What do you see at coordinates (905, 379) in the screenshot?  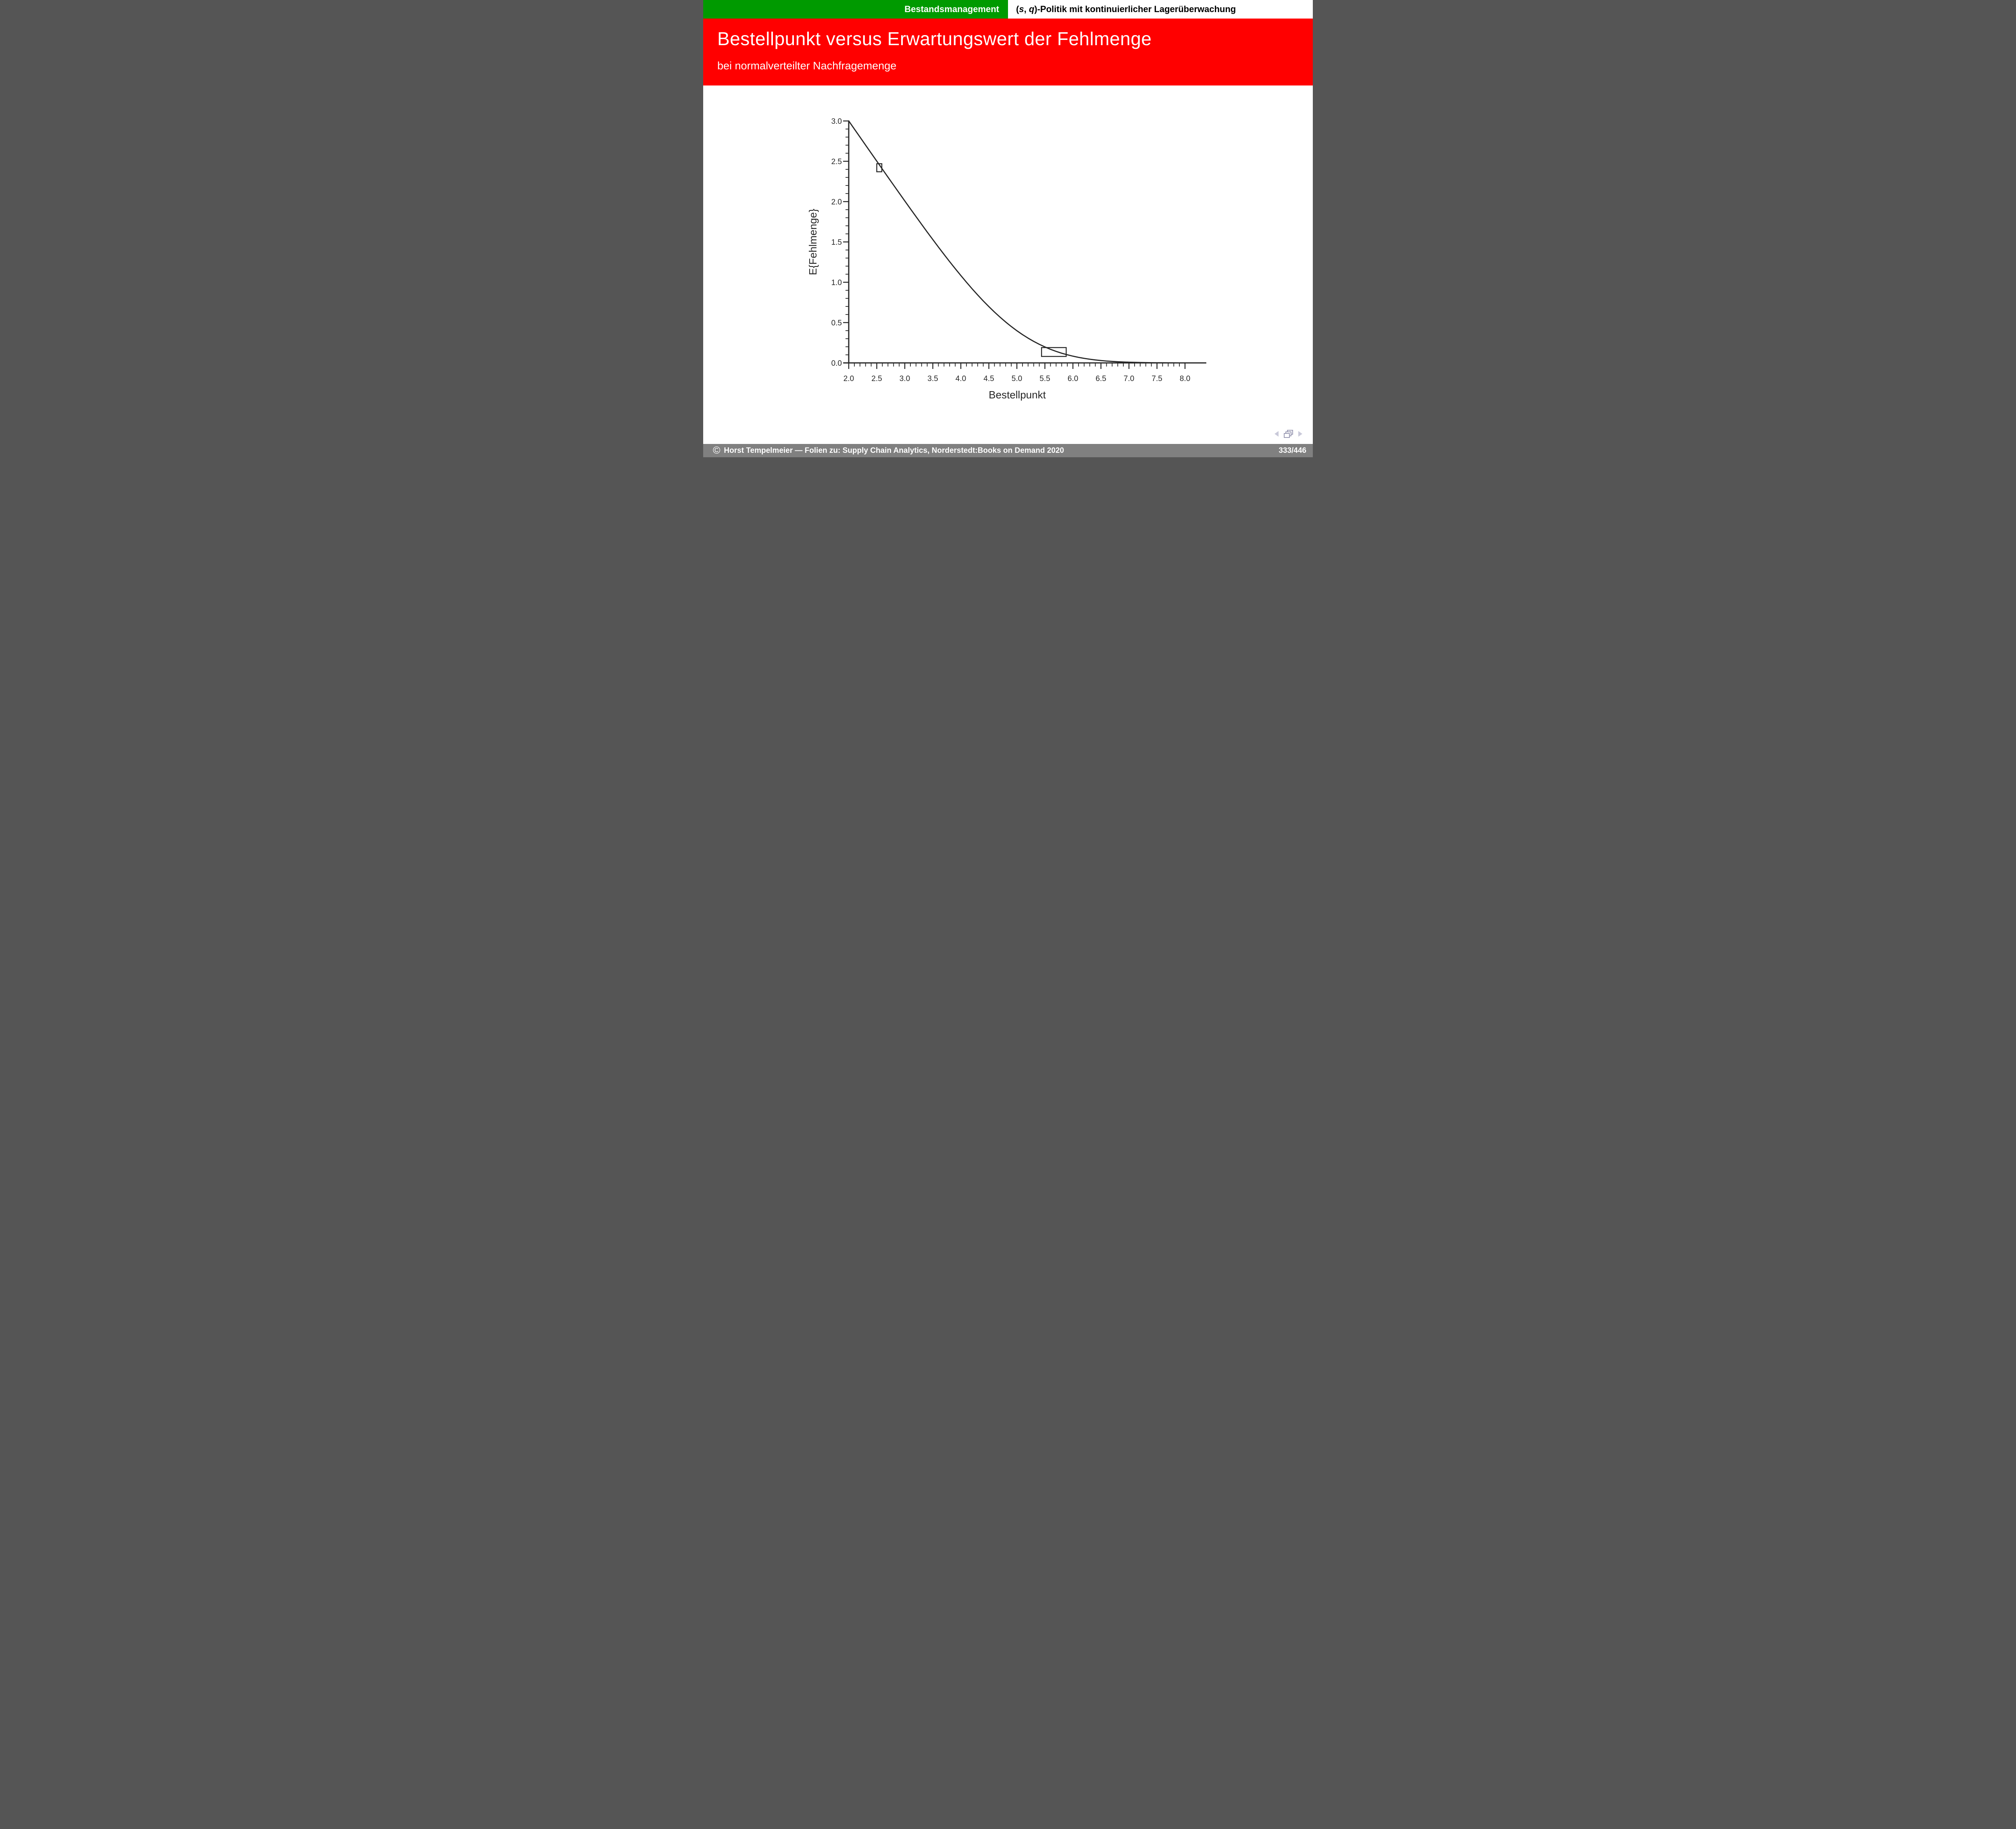 I see `x-tick-label: 3.0` at bounding box center [905, 379].